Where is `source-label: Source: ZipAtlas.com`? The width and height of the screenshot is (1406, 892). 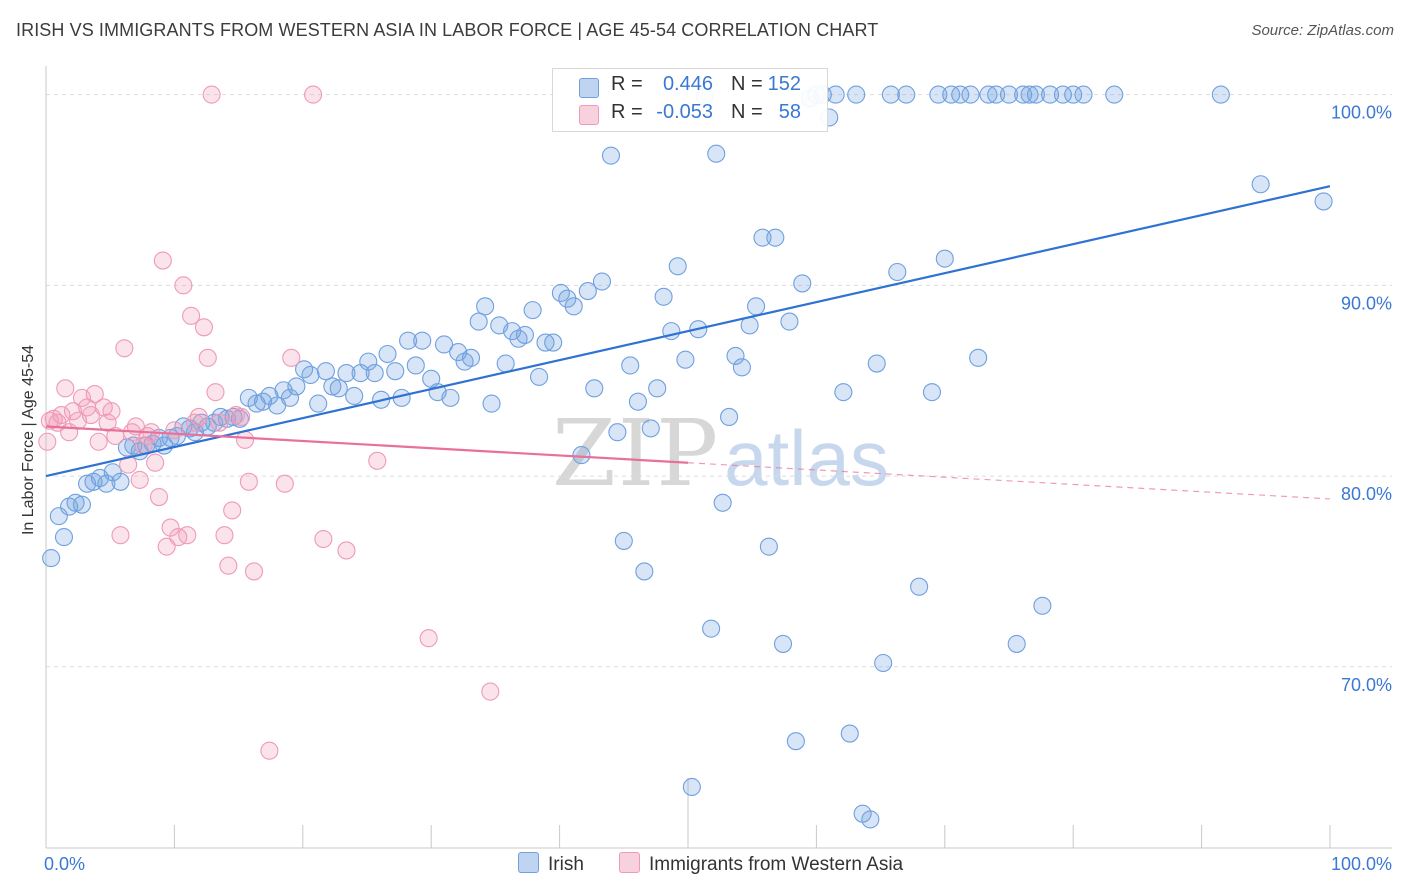 source-label: Source: ZipAtlas.com is located at coordinates (1322, 30).